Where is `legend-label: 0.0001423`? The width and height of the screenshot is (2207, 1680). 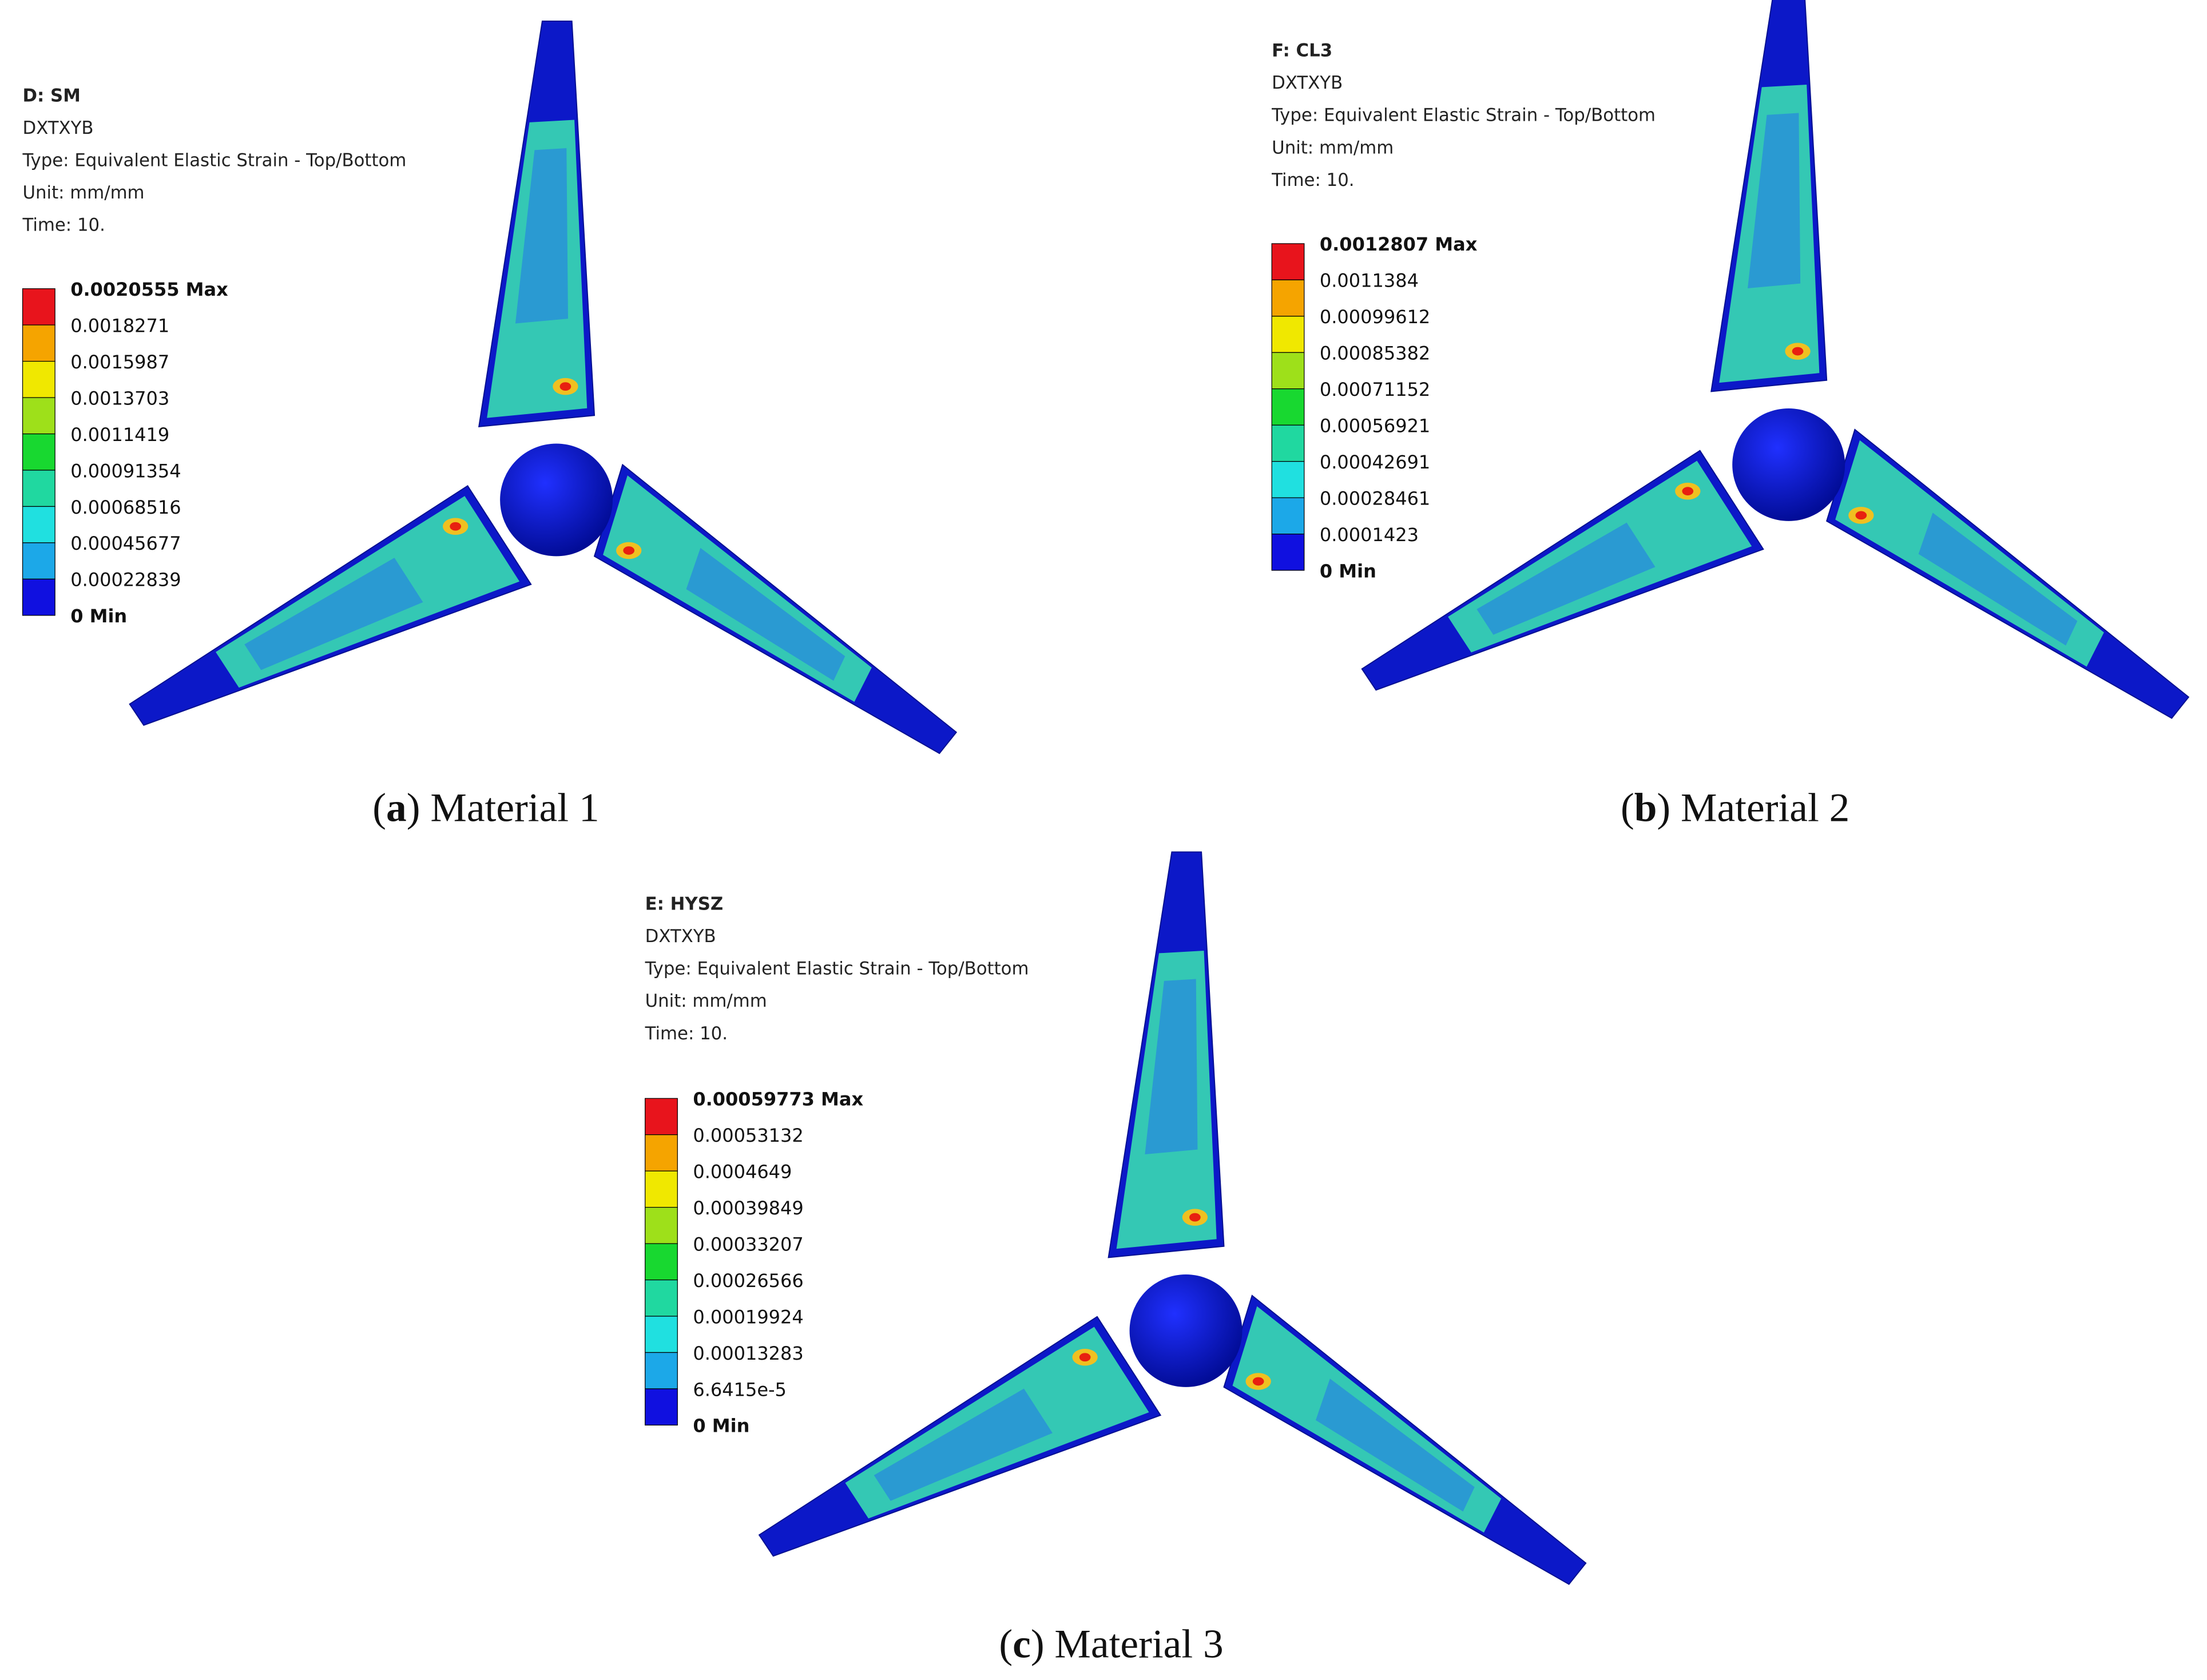 legend-label: 0.0001423 is located at coordinates (1369, 535).